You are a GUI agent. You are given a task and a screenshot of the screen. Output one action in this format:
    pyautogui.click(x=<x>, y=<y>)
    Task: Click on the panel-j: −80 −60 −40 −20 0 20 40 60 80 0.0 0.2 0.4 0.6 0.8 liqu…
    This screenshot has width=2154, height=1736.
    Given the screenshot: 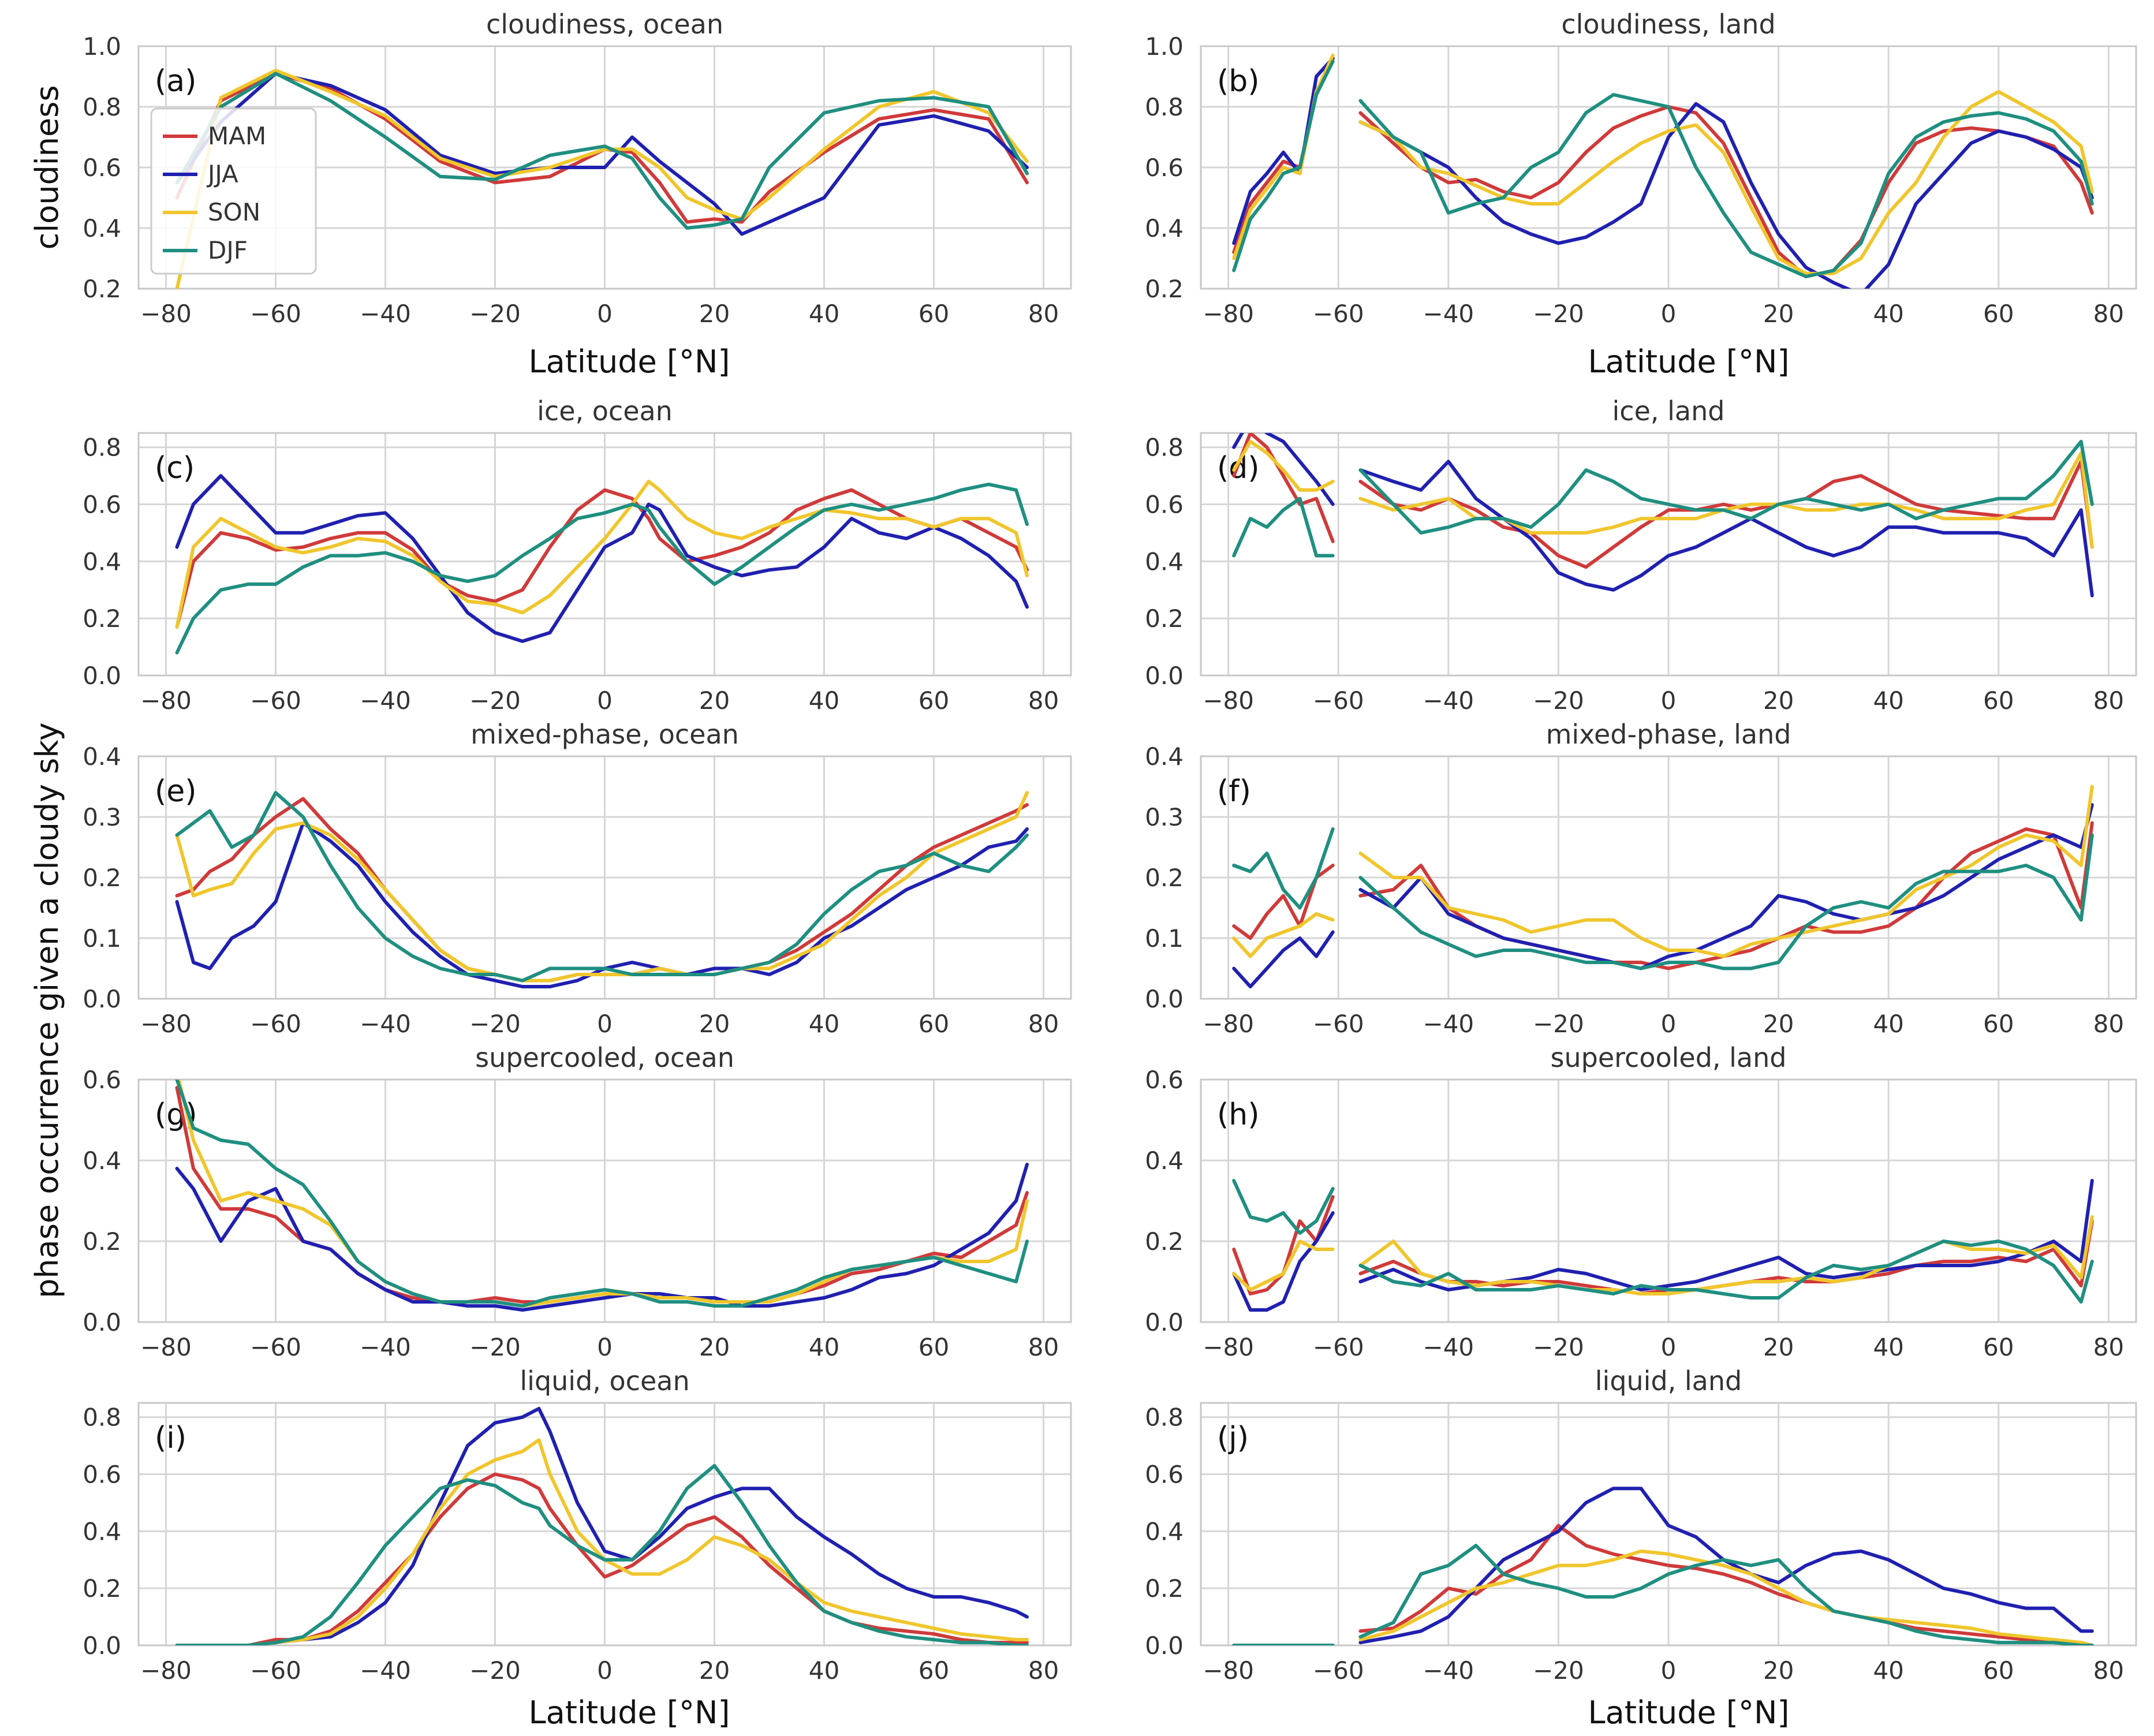 What is the action you would take?
    pyautogui.click(x=1641, y=1525)
    